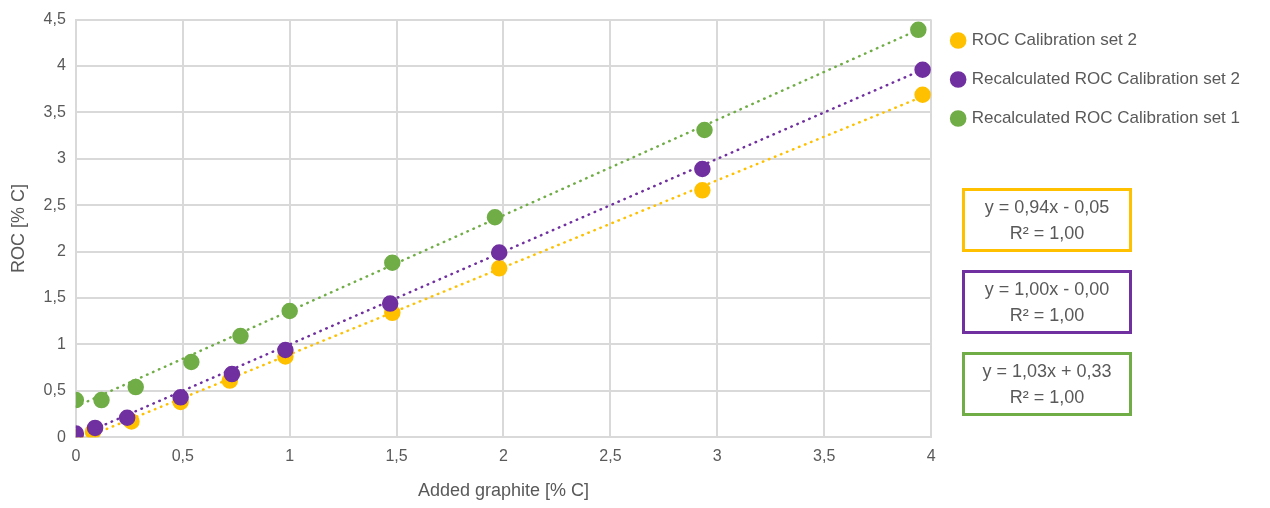  What do you see at coordinates (1054, 40) in the screenshot?
I see `legend-label: ROC Calibration set 2` at bounding box center [1054, 40].